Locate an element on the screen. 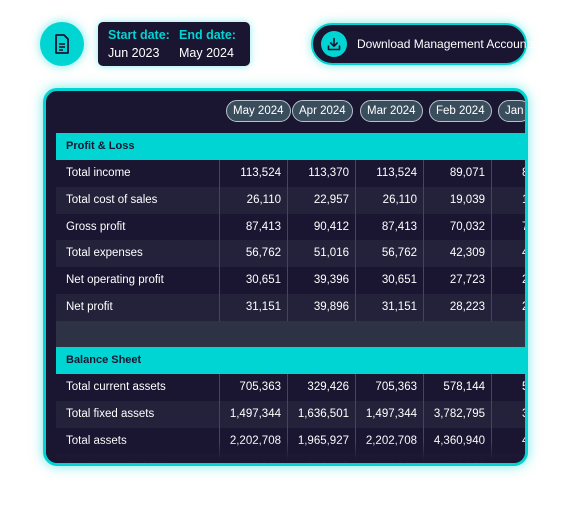 This screenshot has height=529, width=571. table-cell: 329,426 is located at coordinates (321, 387).